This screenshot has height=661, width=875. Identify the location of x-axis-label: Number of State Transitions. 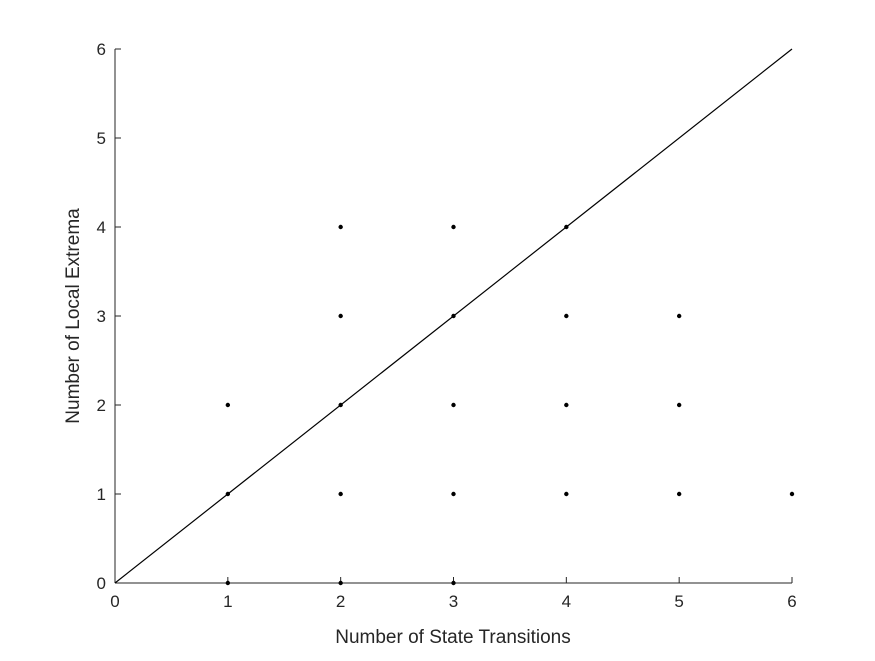
(453, 637).